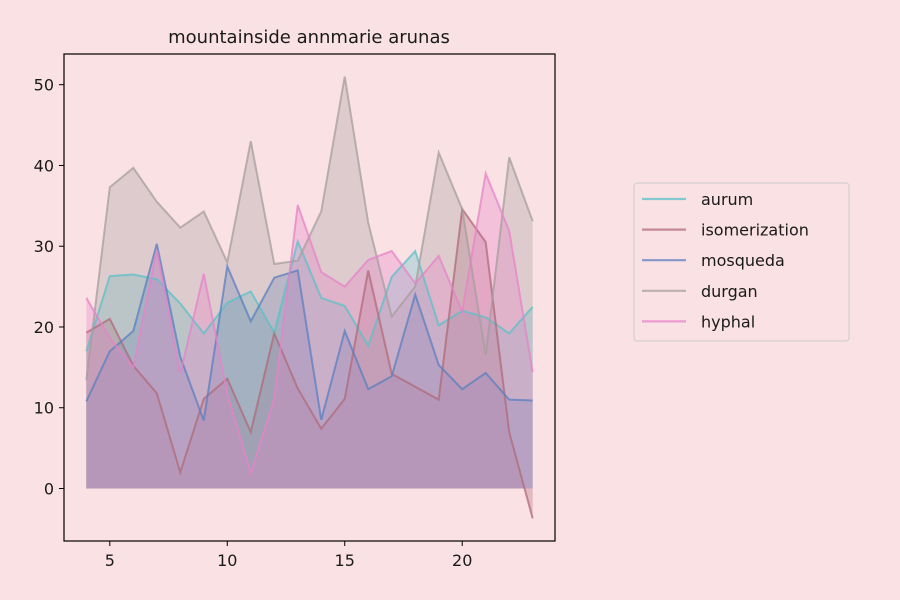 This screenshot has width=900, height=600. I want to click on legend-label-isomerization: isomerization, so click(755, 230).